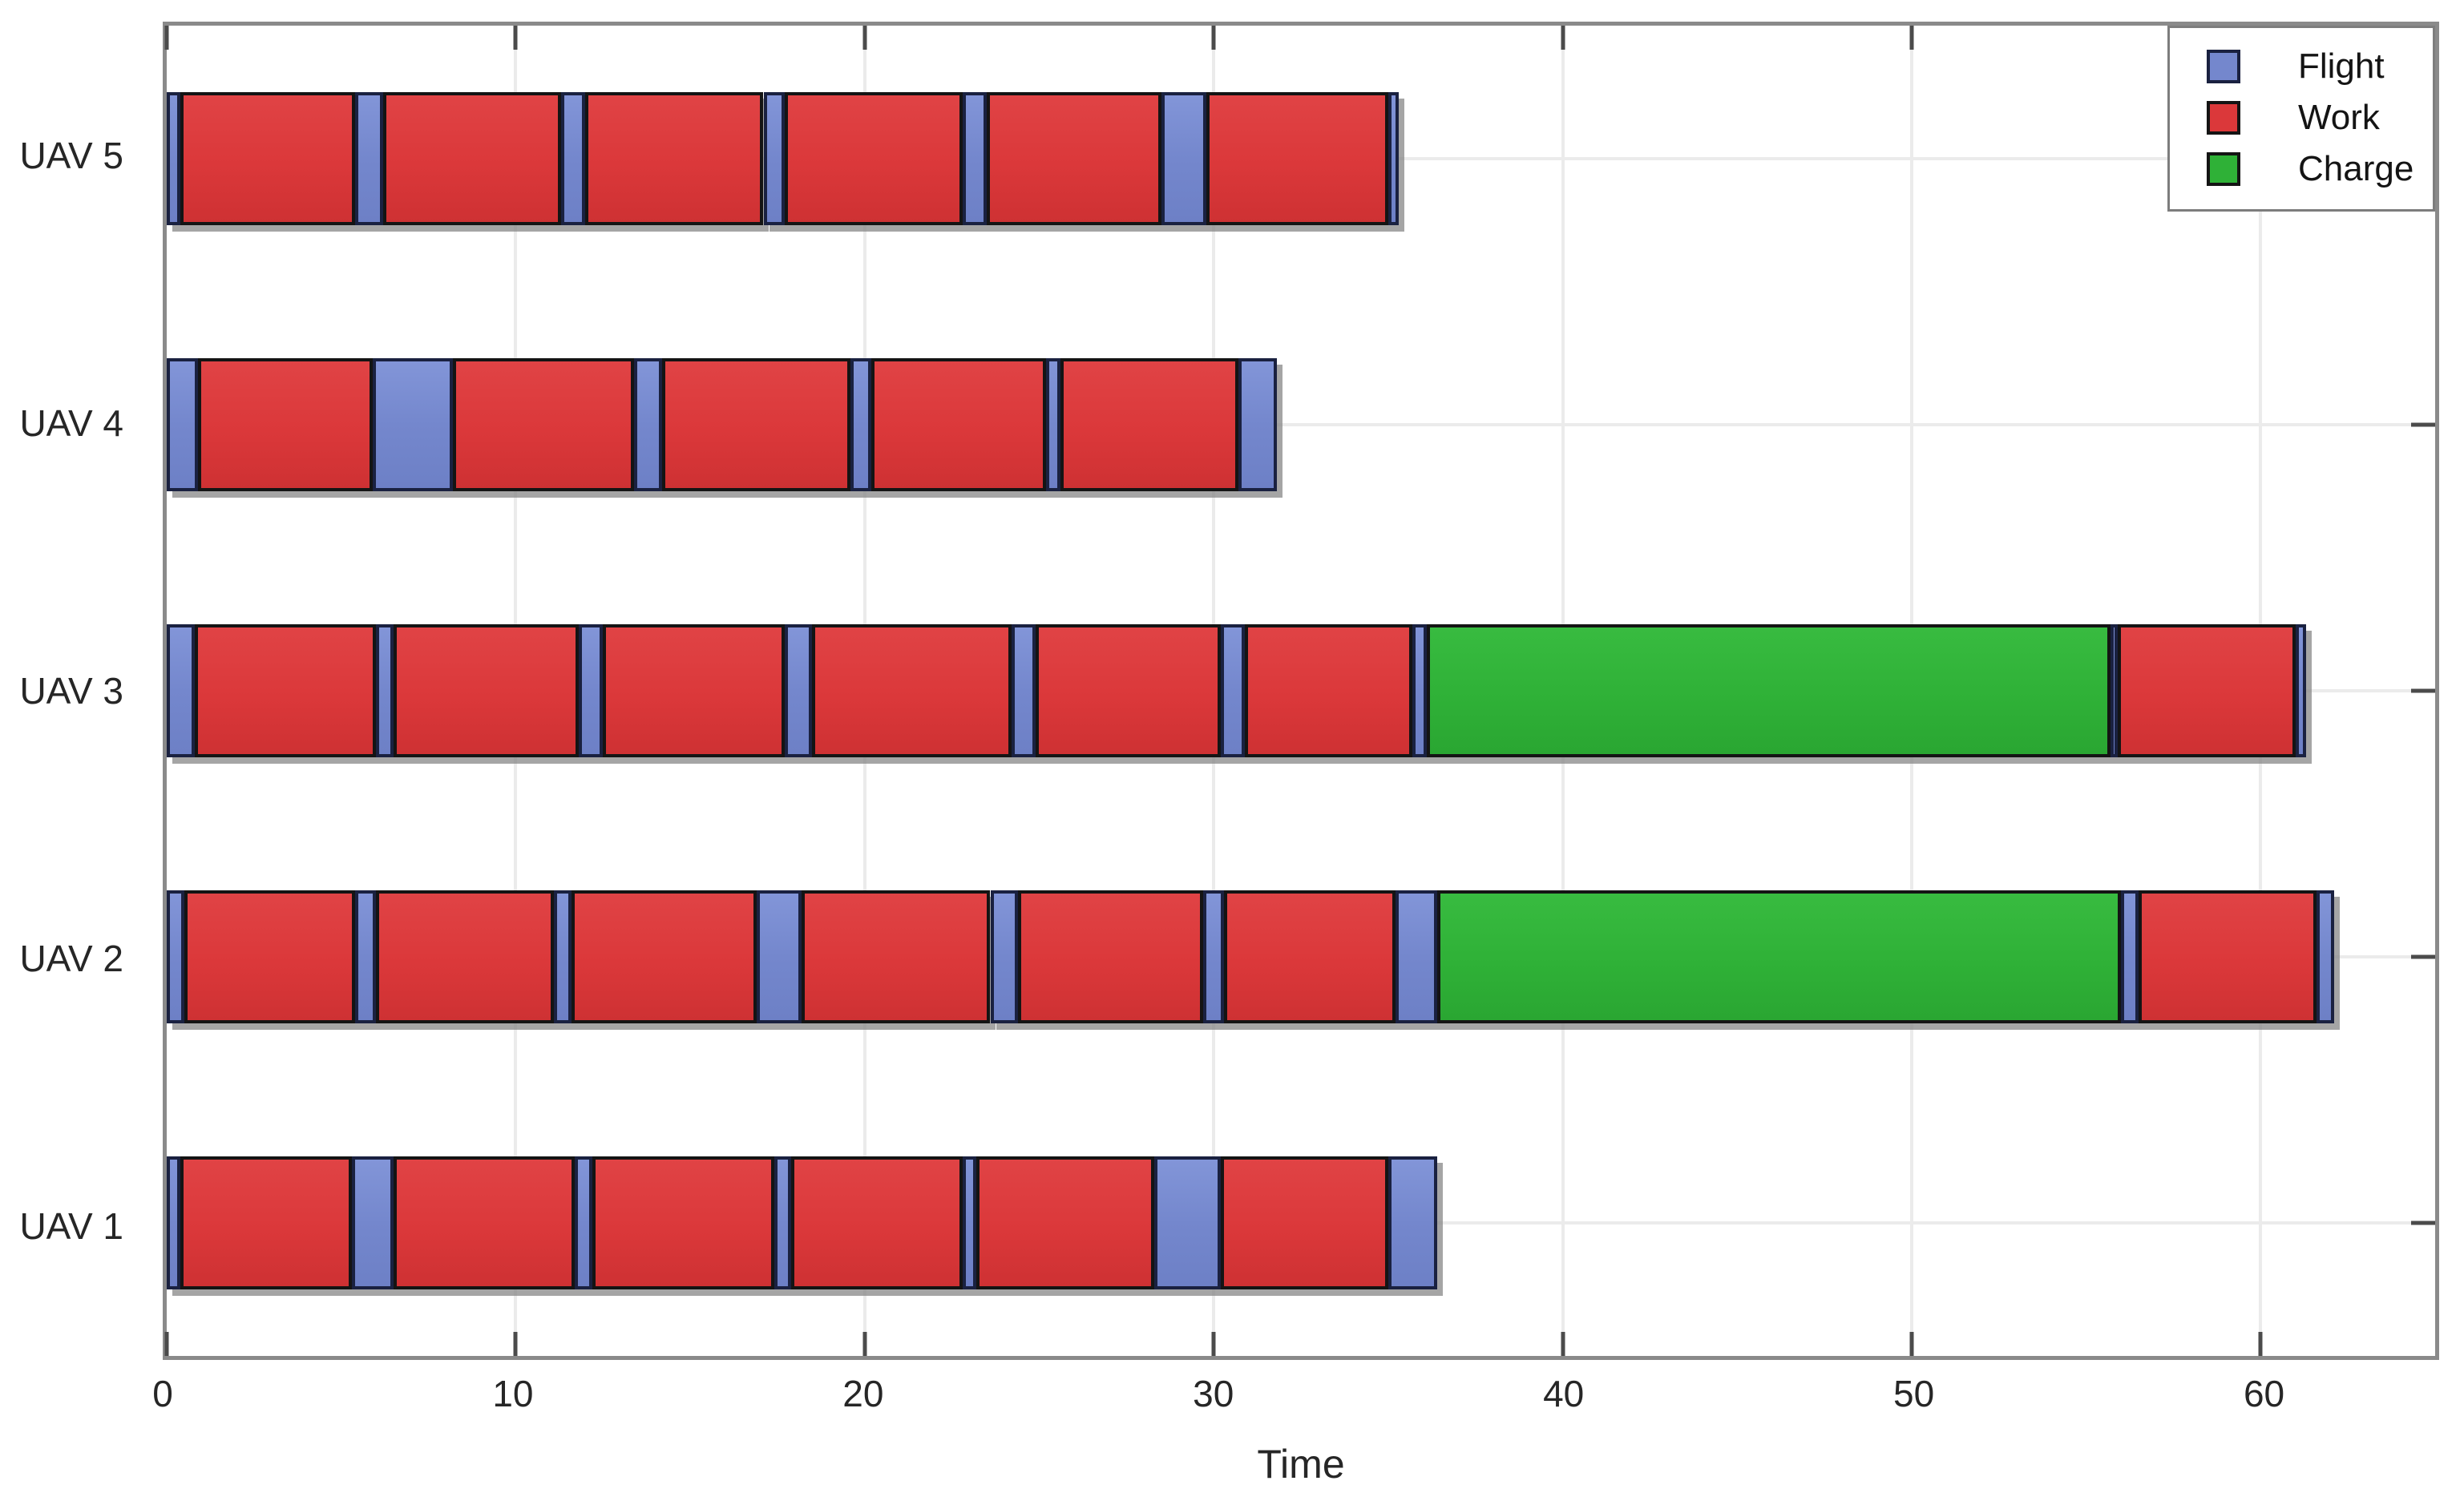 The image size is (2464, 1505). What do you see at coordinates (1301, 424) in the screenshot?
I see `gridline-horizontal` at bounding box center [1301, 424].